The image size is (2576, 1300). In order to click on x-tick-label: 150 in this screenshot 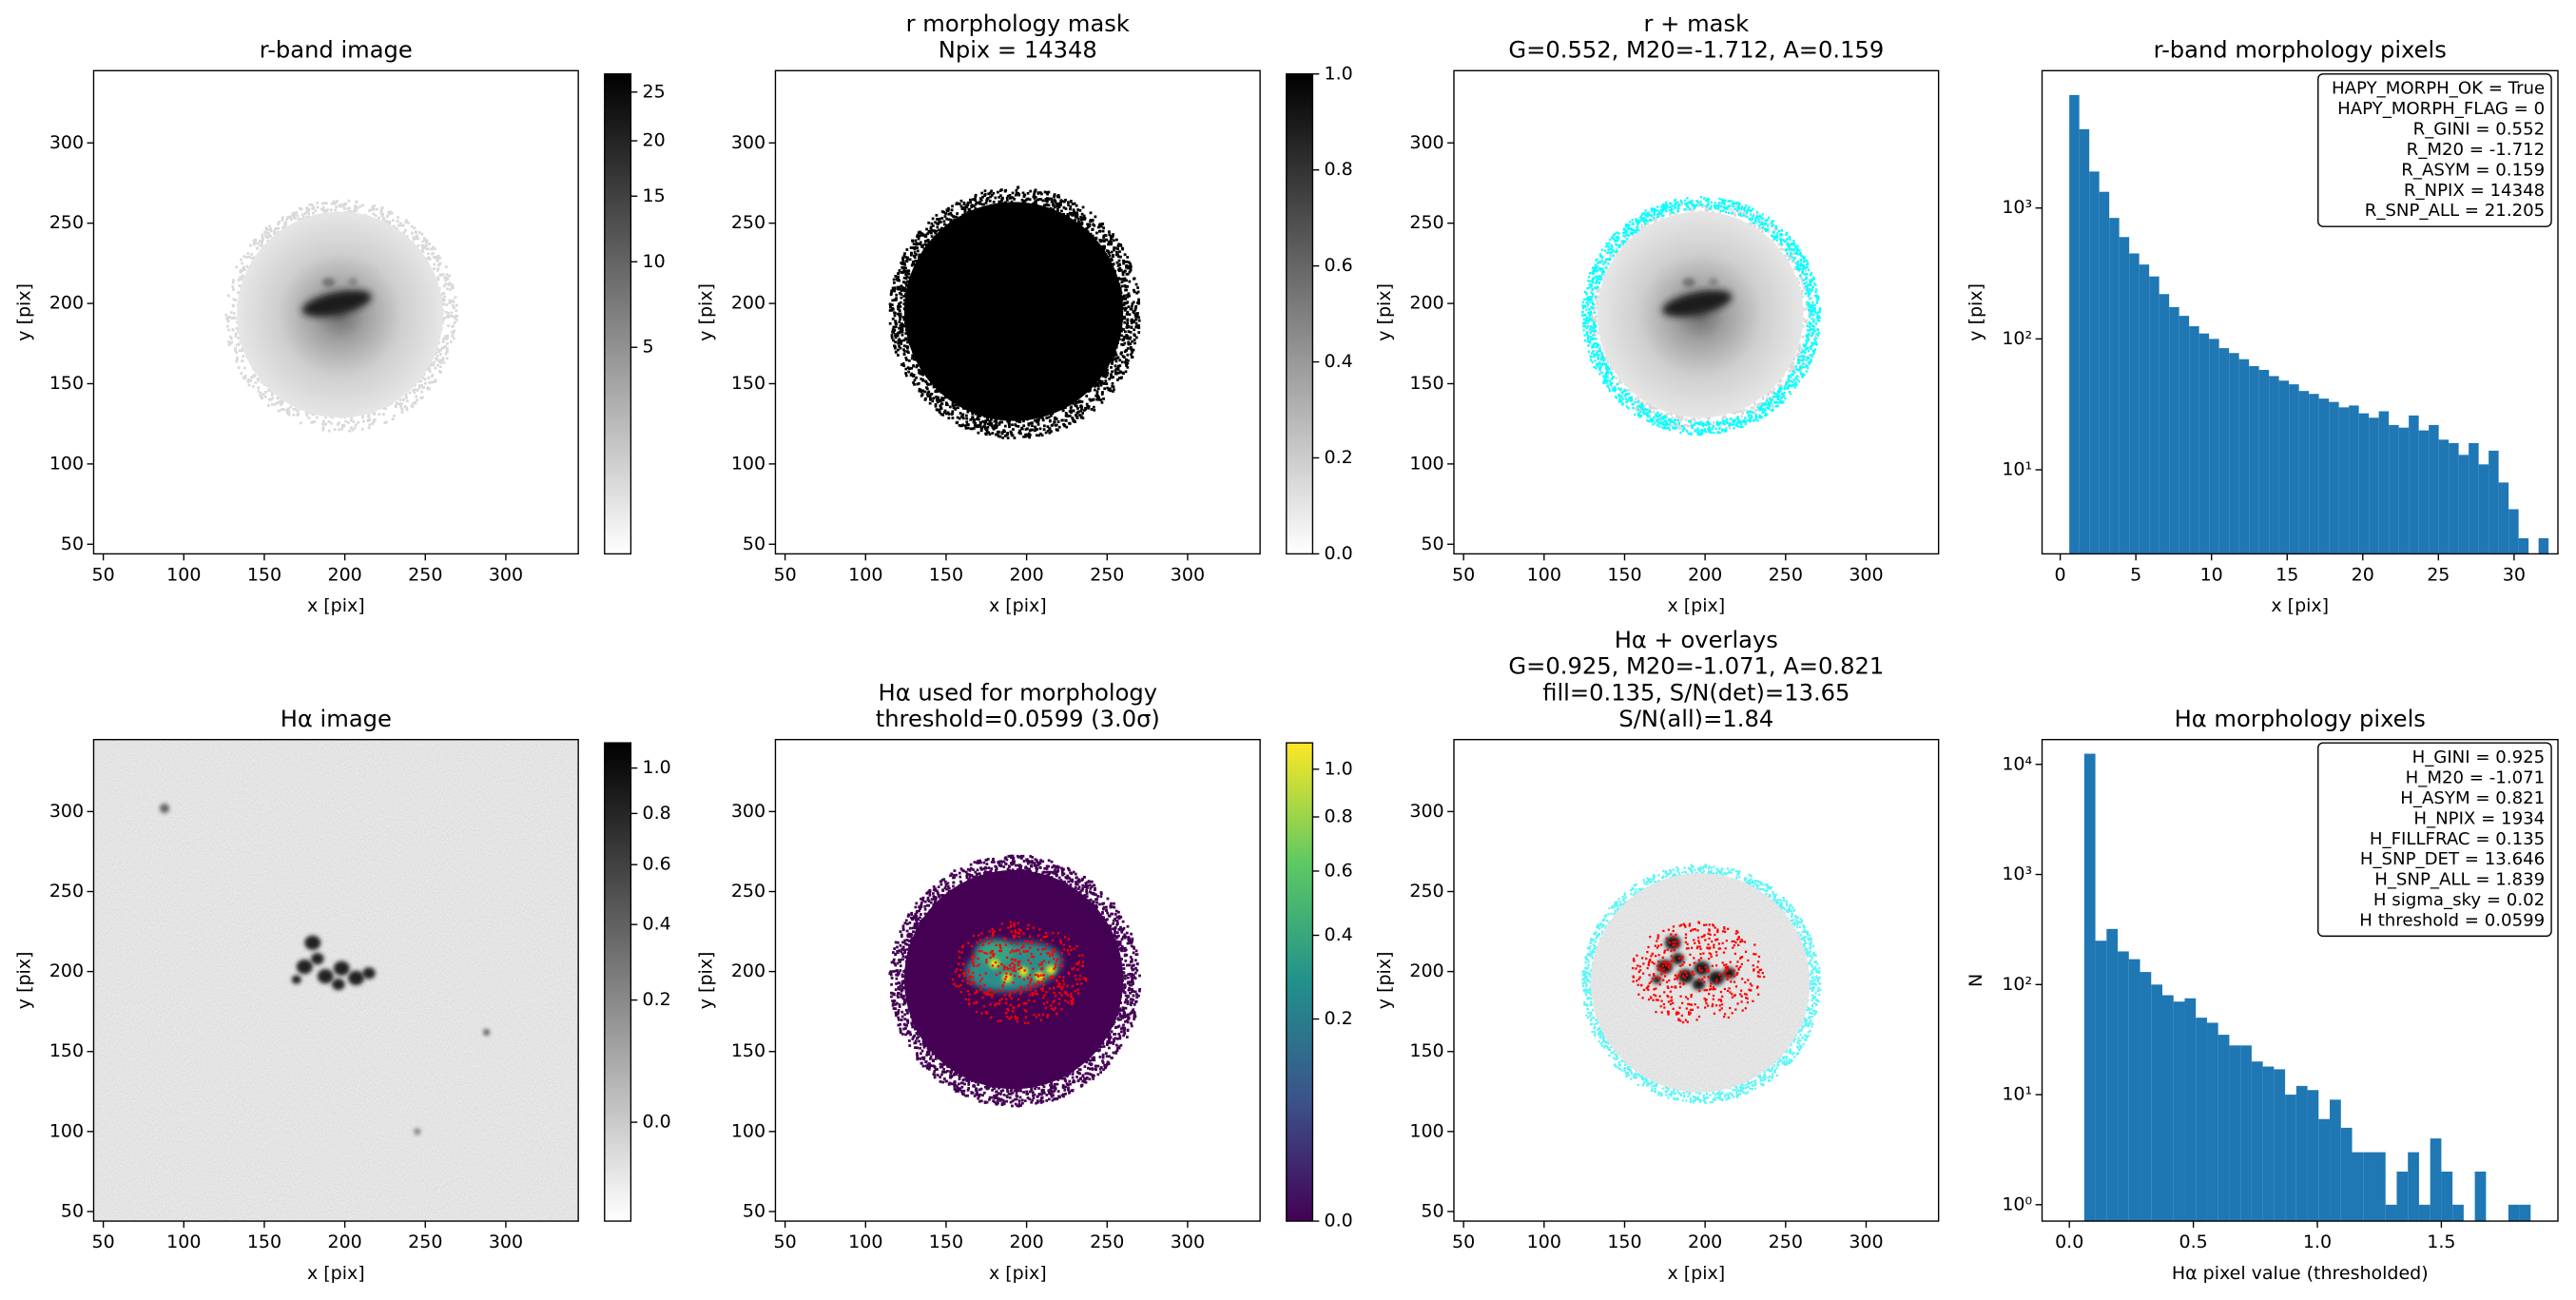, I will do `click(264, 1242)`.